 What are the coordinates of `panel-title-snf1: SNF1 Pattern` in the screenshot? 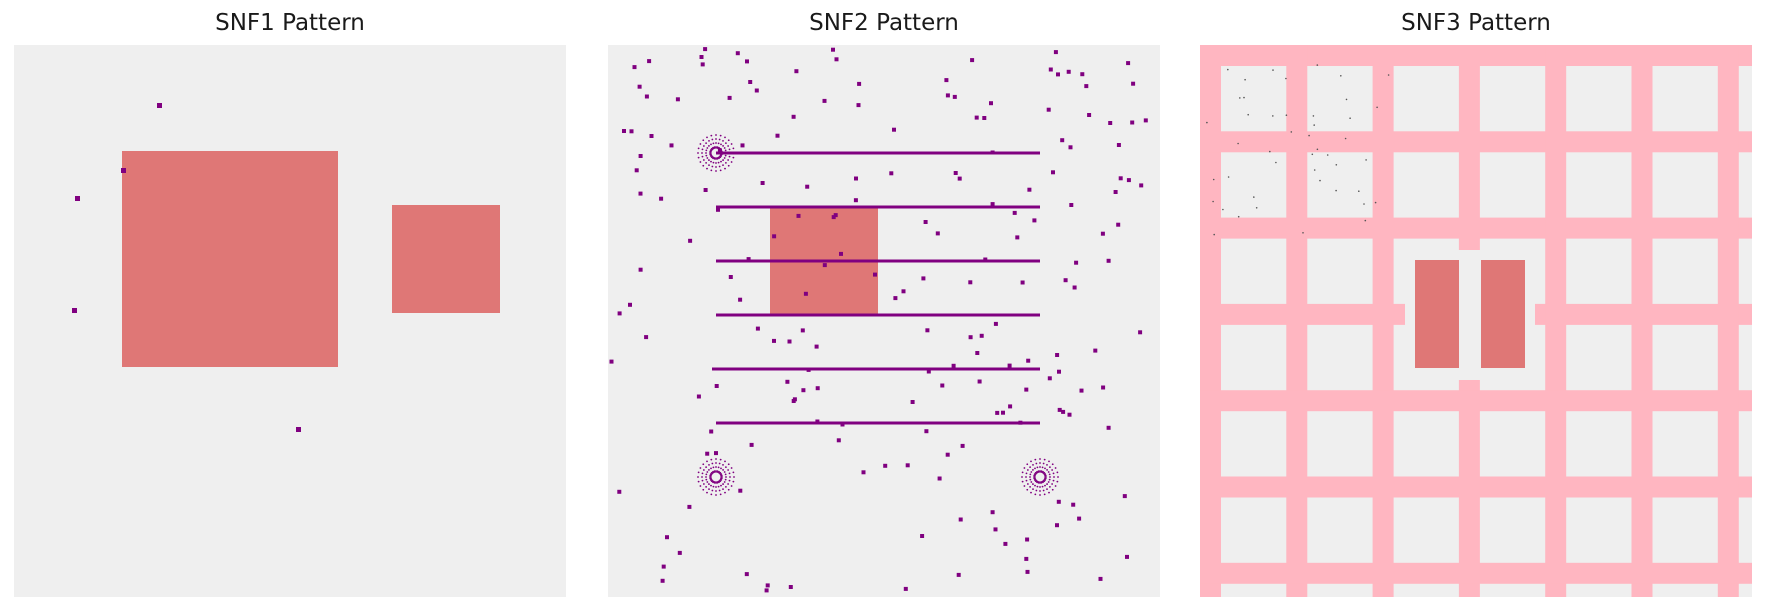 It's located at (290, 23).